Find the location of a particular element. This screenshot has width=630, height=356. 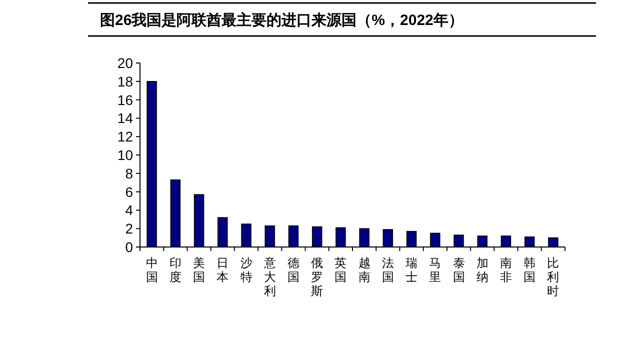

x-tick-label: 俄罗斯 is located at coordinates (317, 277).